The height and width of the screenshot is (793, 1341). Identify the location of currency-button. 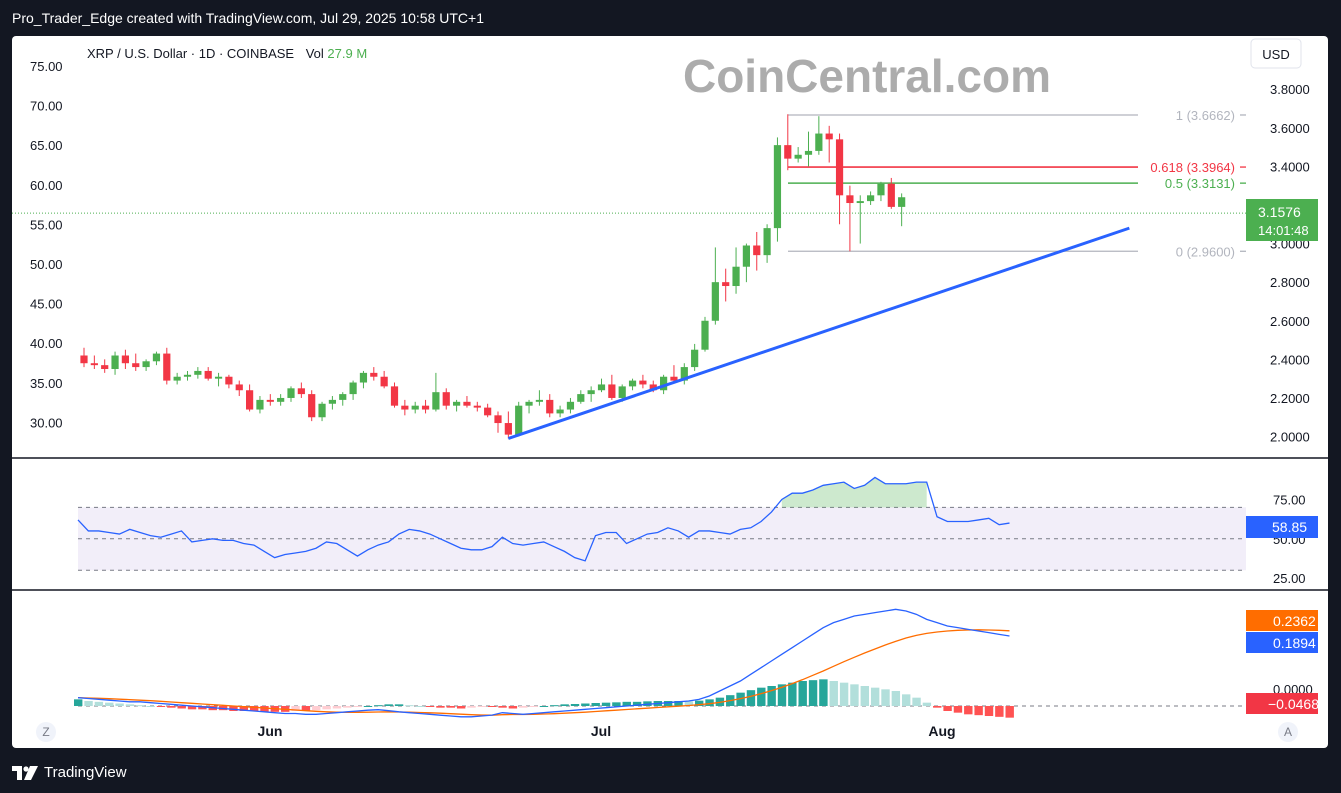
(1276, 53).